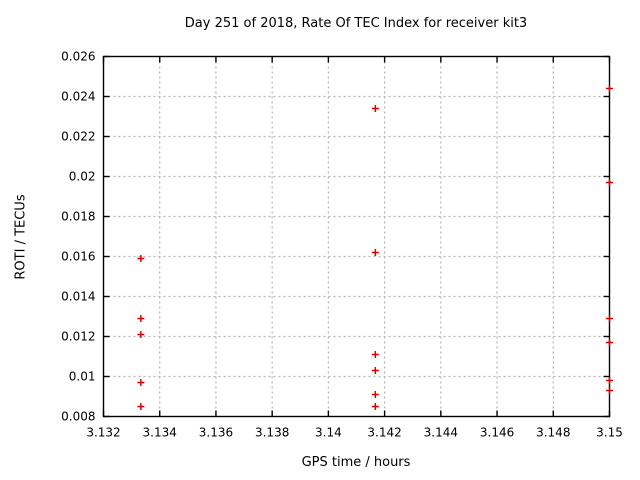 Image resolution: width=640 pixels, height=480 pixels. Describe the element at coordinates (78, 417) in the screenshot. I see `y-tick-label: 0.008` at that location.